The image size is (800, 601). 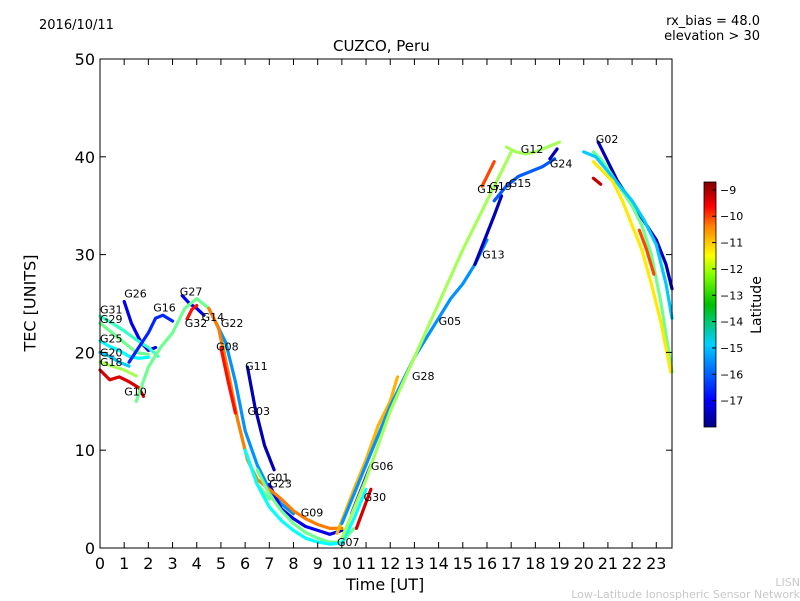 What do you see at coordinates (227, 346) in the screenshot?
I see `prn-label: G08` at bounding box center [227, 346].